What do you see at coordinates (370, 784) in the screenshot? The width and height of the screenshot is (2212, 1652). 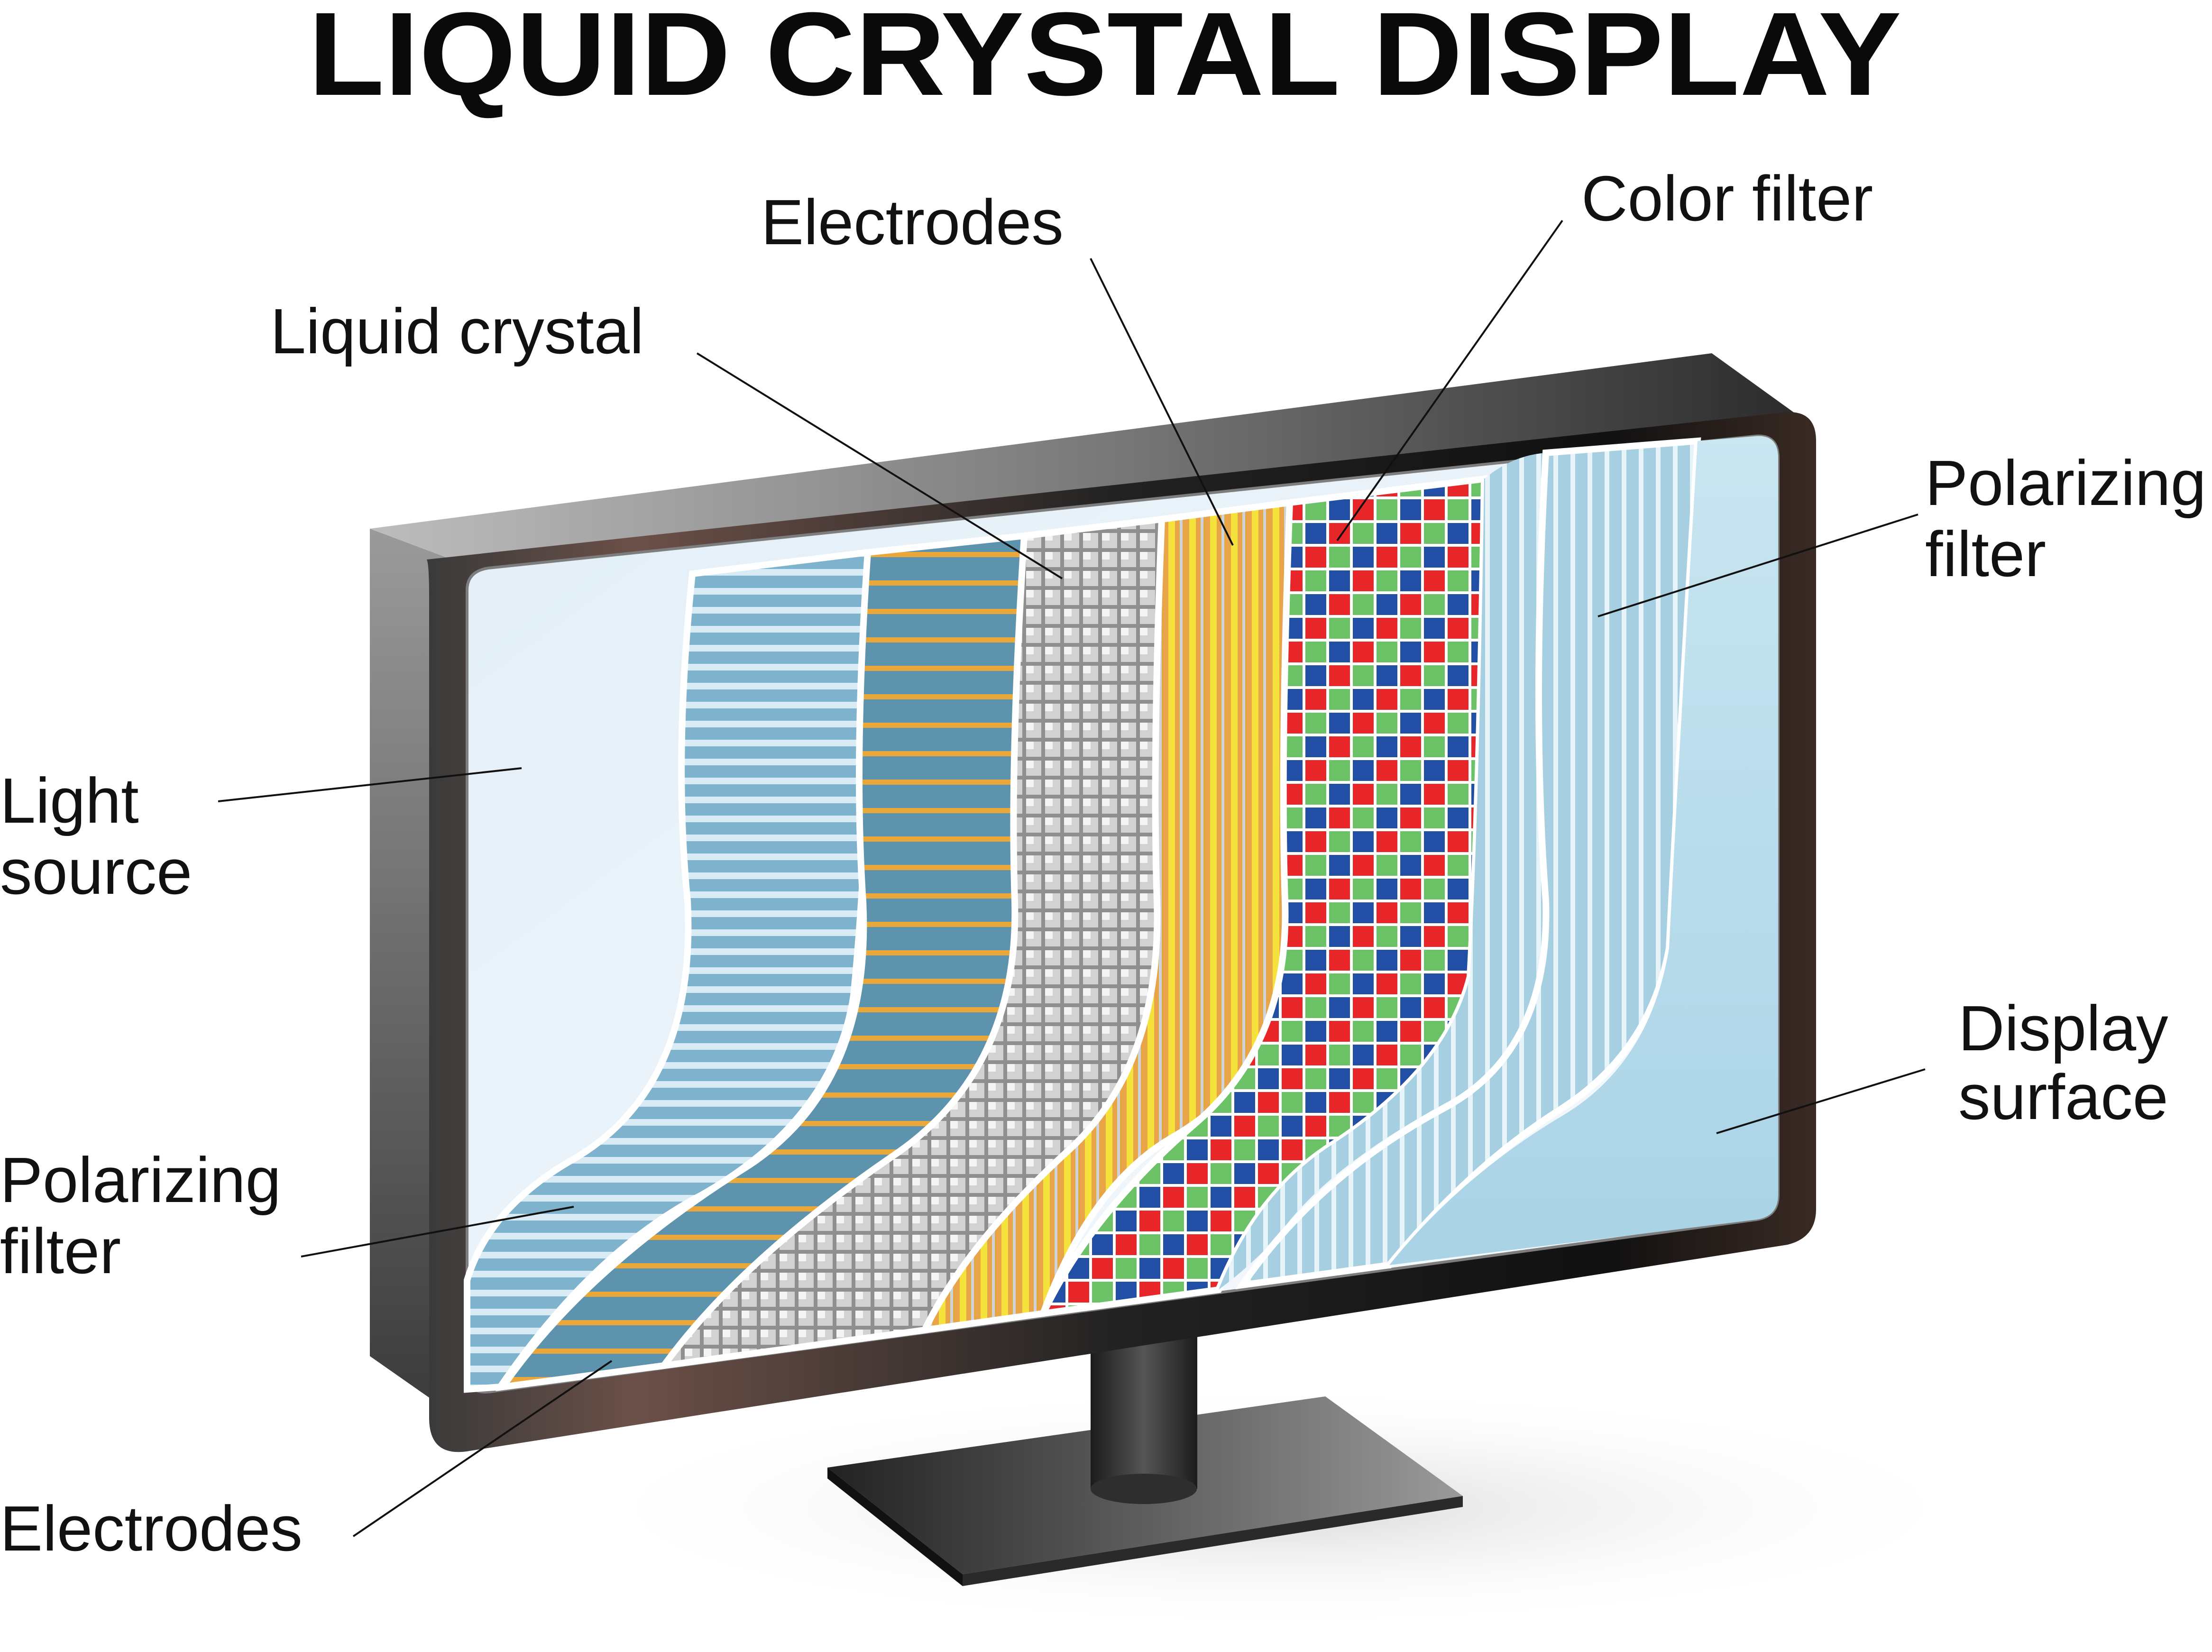 I see `leader-light-source` at bounding box center [370, 784].